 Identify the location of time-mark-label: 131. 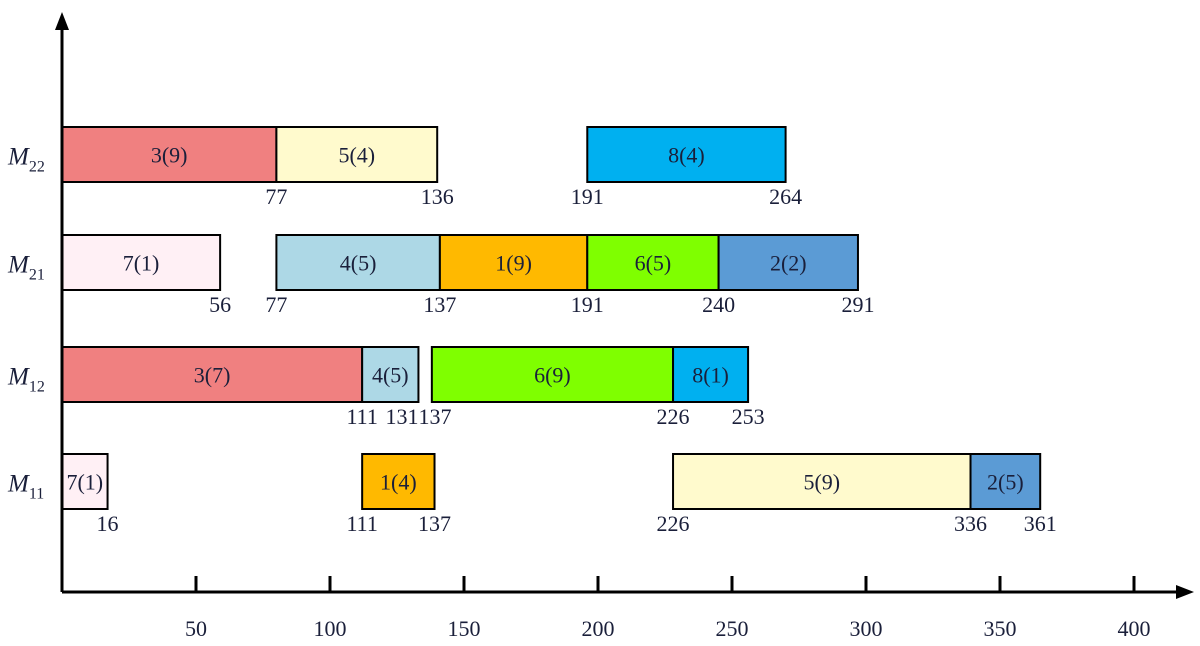
(401, 416).